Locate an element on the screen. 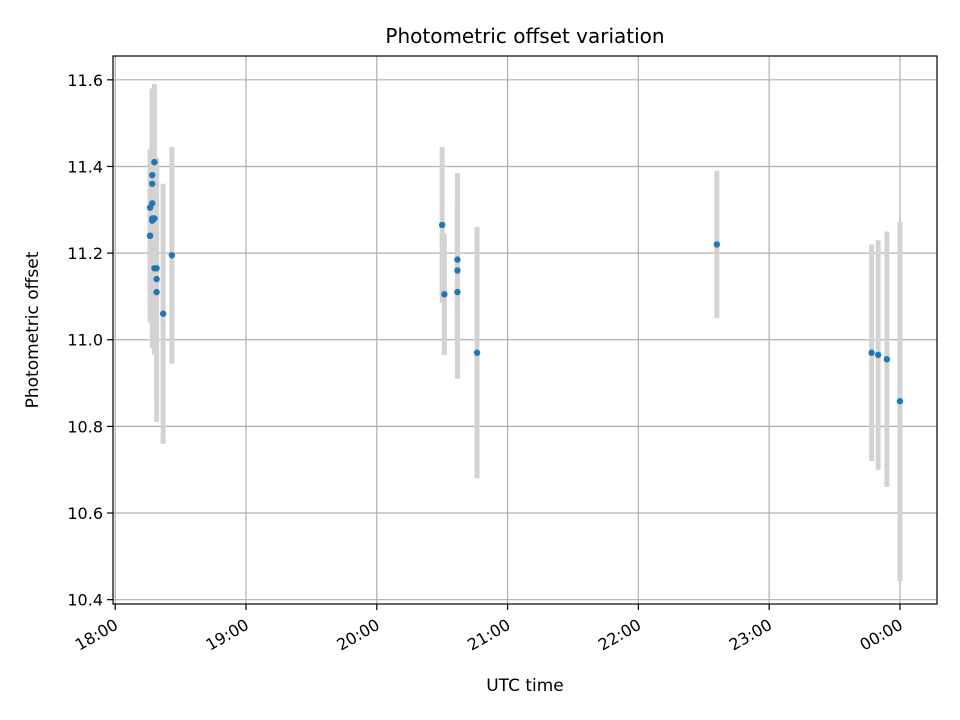 This screenshot has height=720, width=960. y-tick-label: 11.2 is located at coordinates (85, 253).